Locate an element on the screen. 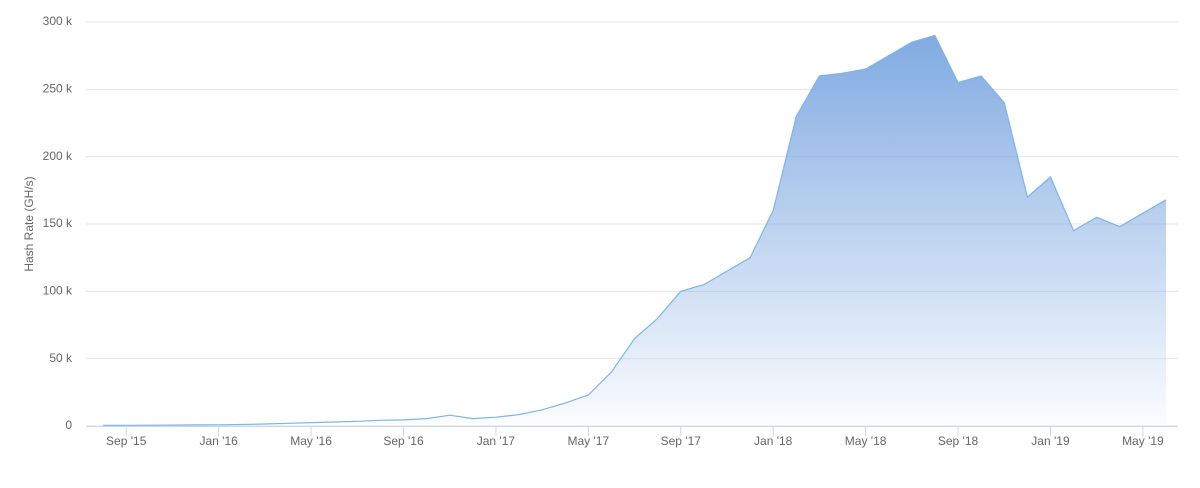  x-tick-label: Jan '19 is located at coordinates (1050, 441).